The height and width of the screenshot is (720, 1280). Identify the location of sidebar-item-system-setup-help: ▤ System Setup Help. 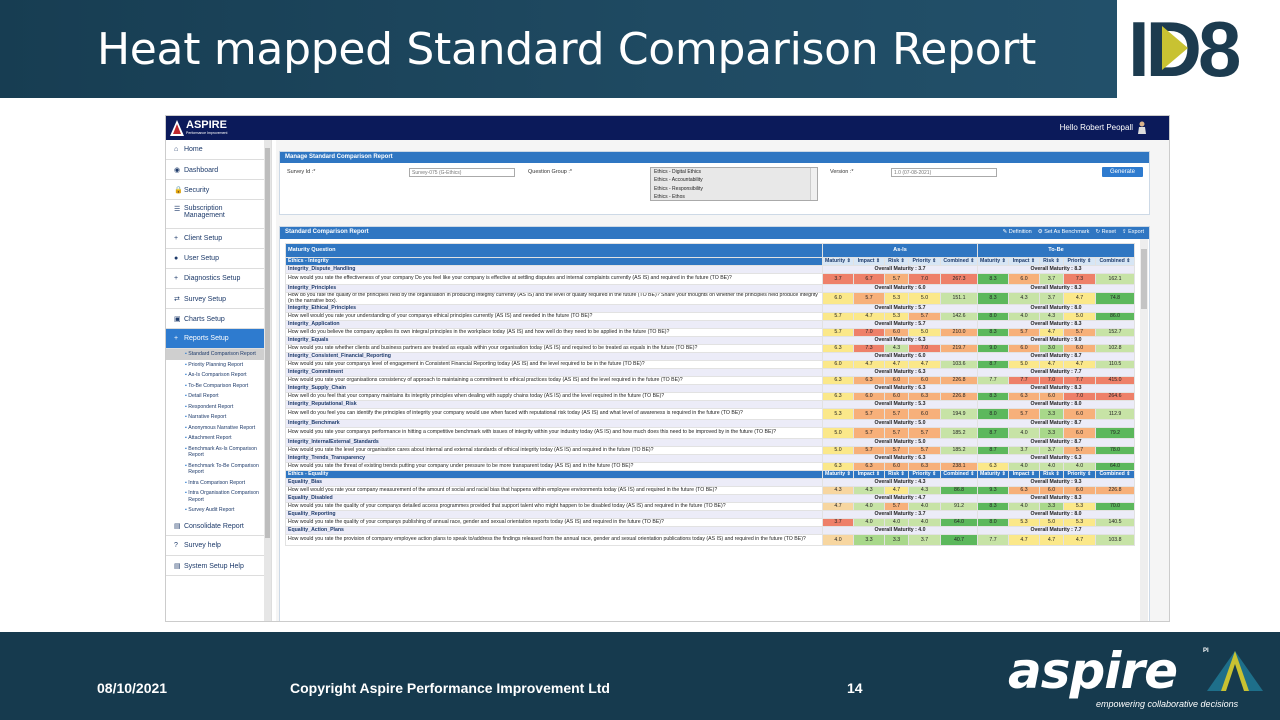
(218, 566).